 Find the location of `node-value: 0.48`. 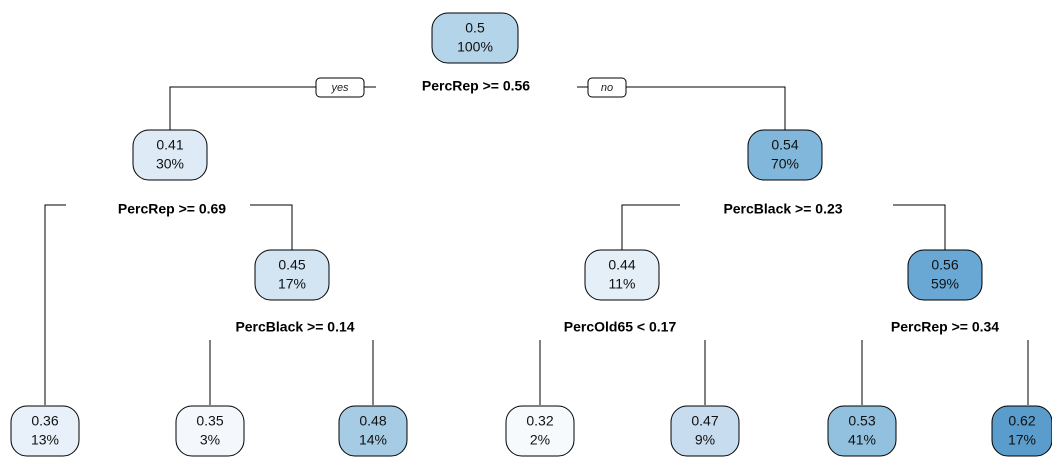

node-value: 0.48 is located at coordinates (372, 421).